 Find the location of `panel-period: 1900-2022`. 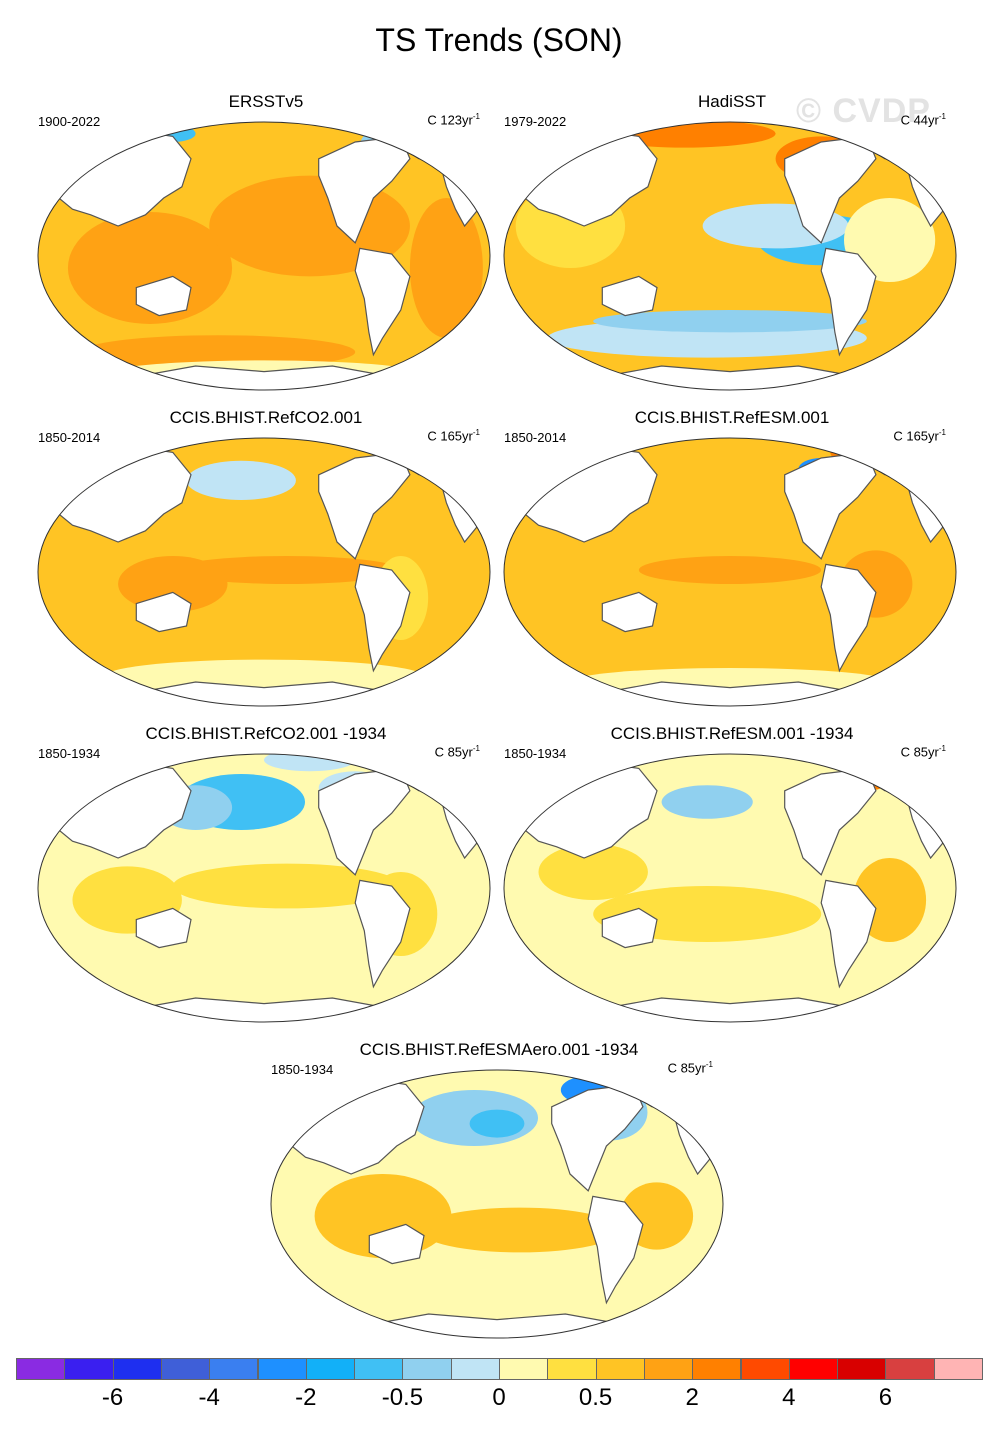

panel-period: 1900-2022 is located at coordinates (69, 121).